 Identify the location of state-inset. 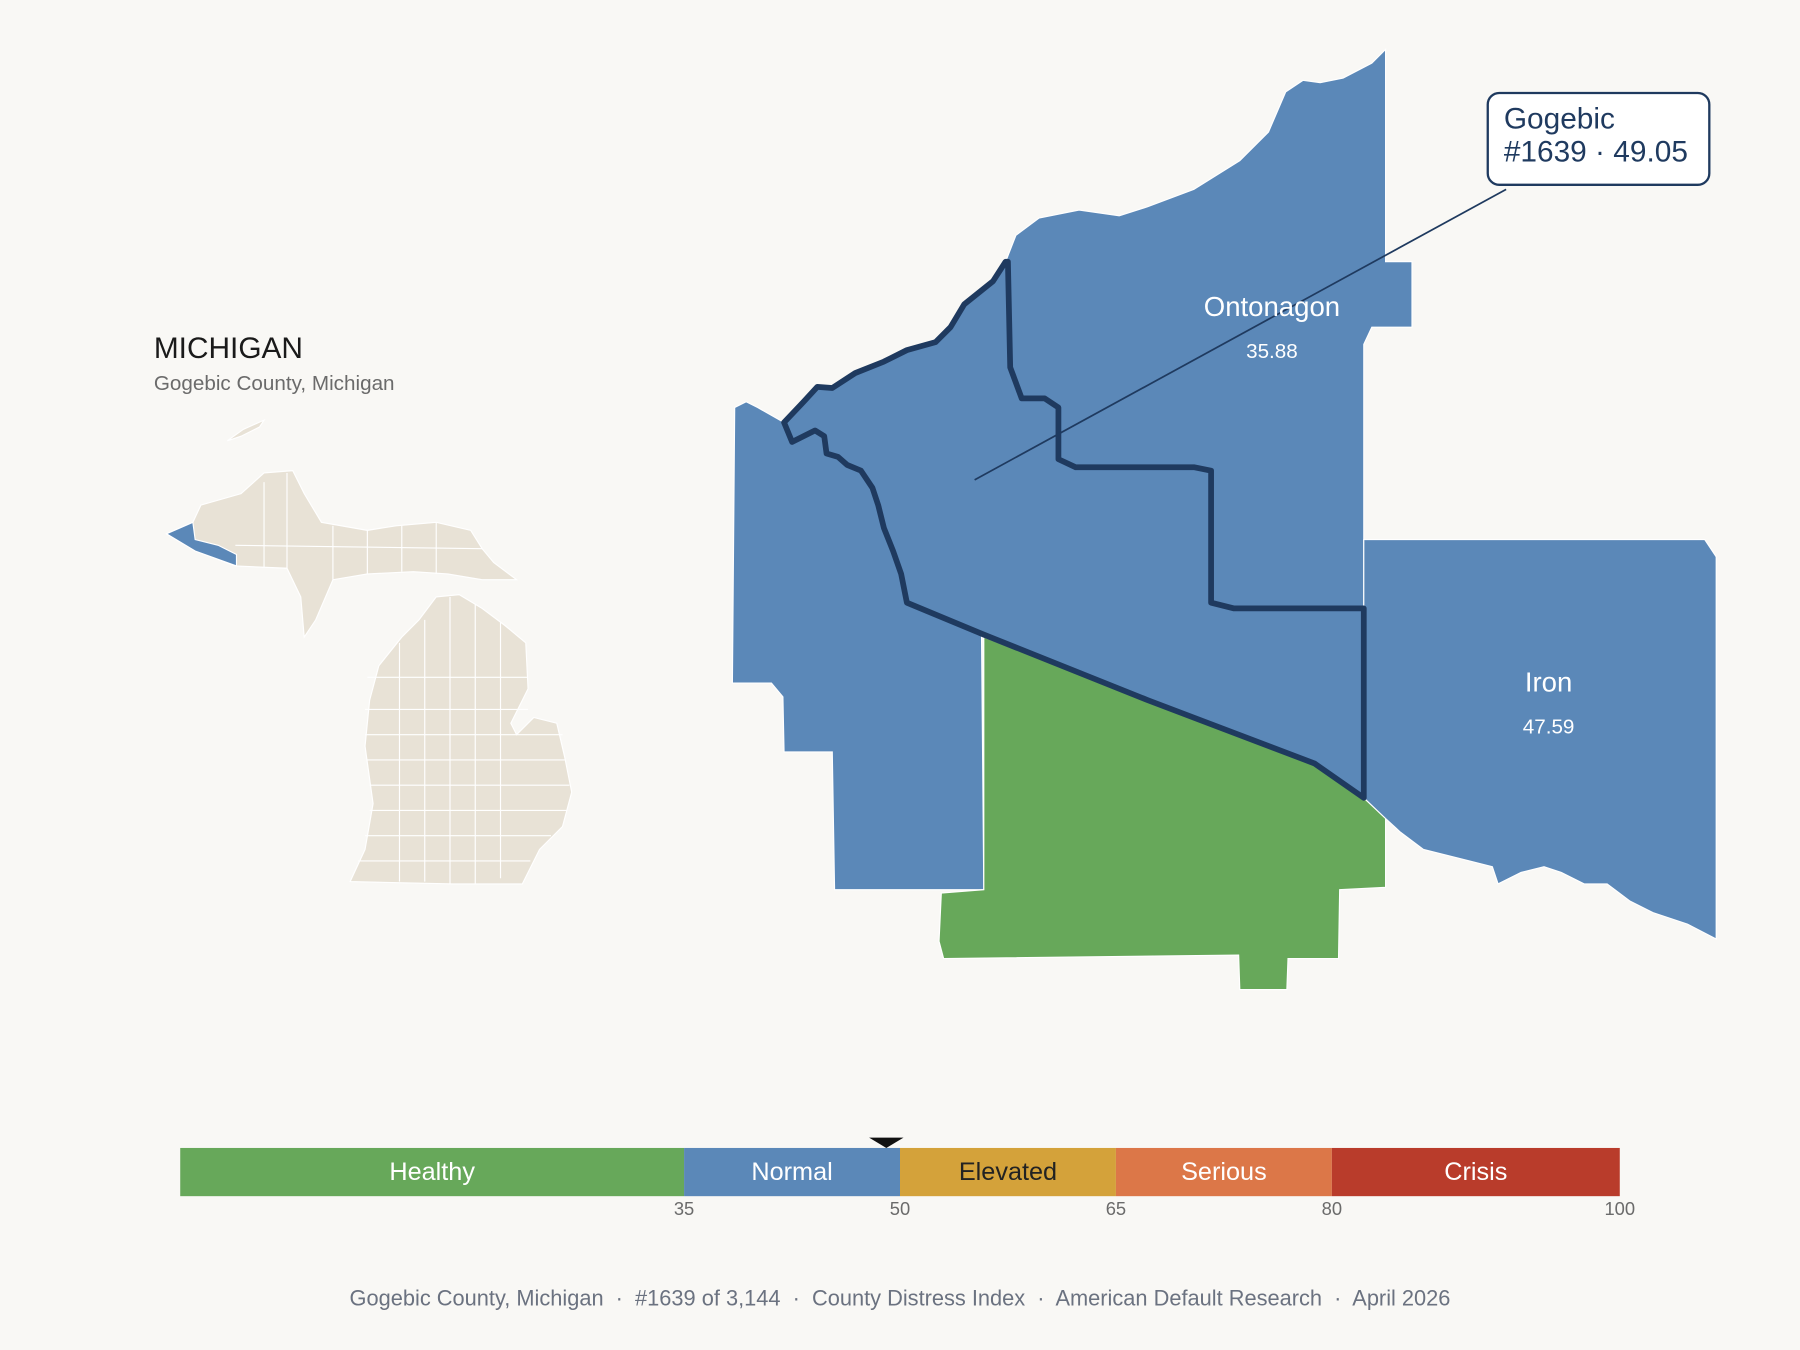
(369, 651).